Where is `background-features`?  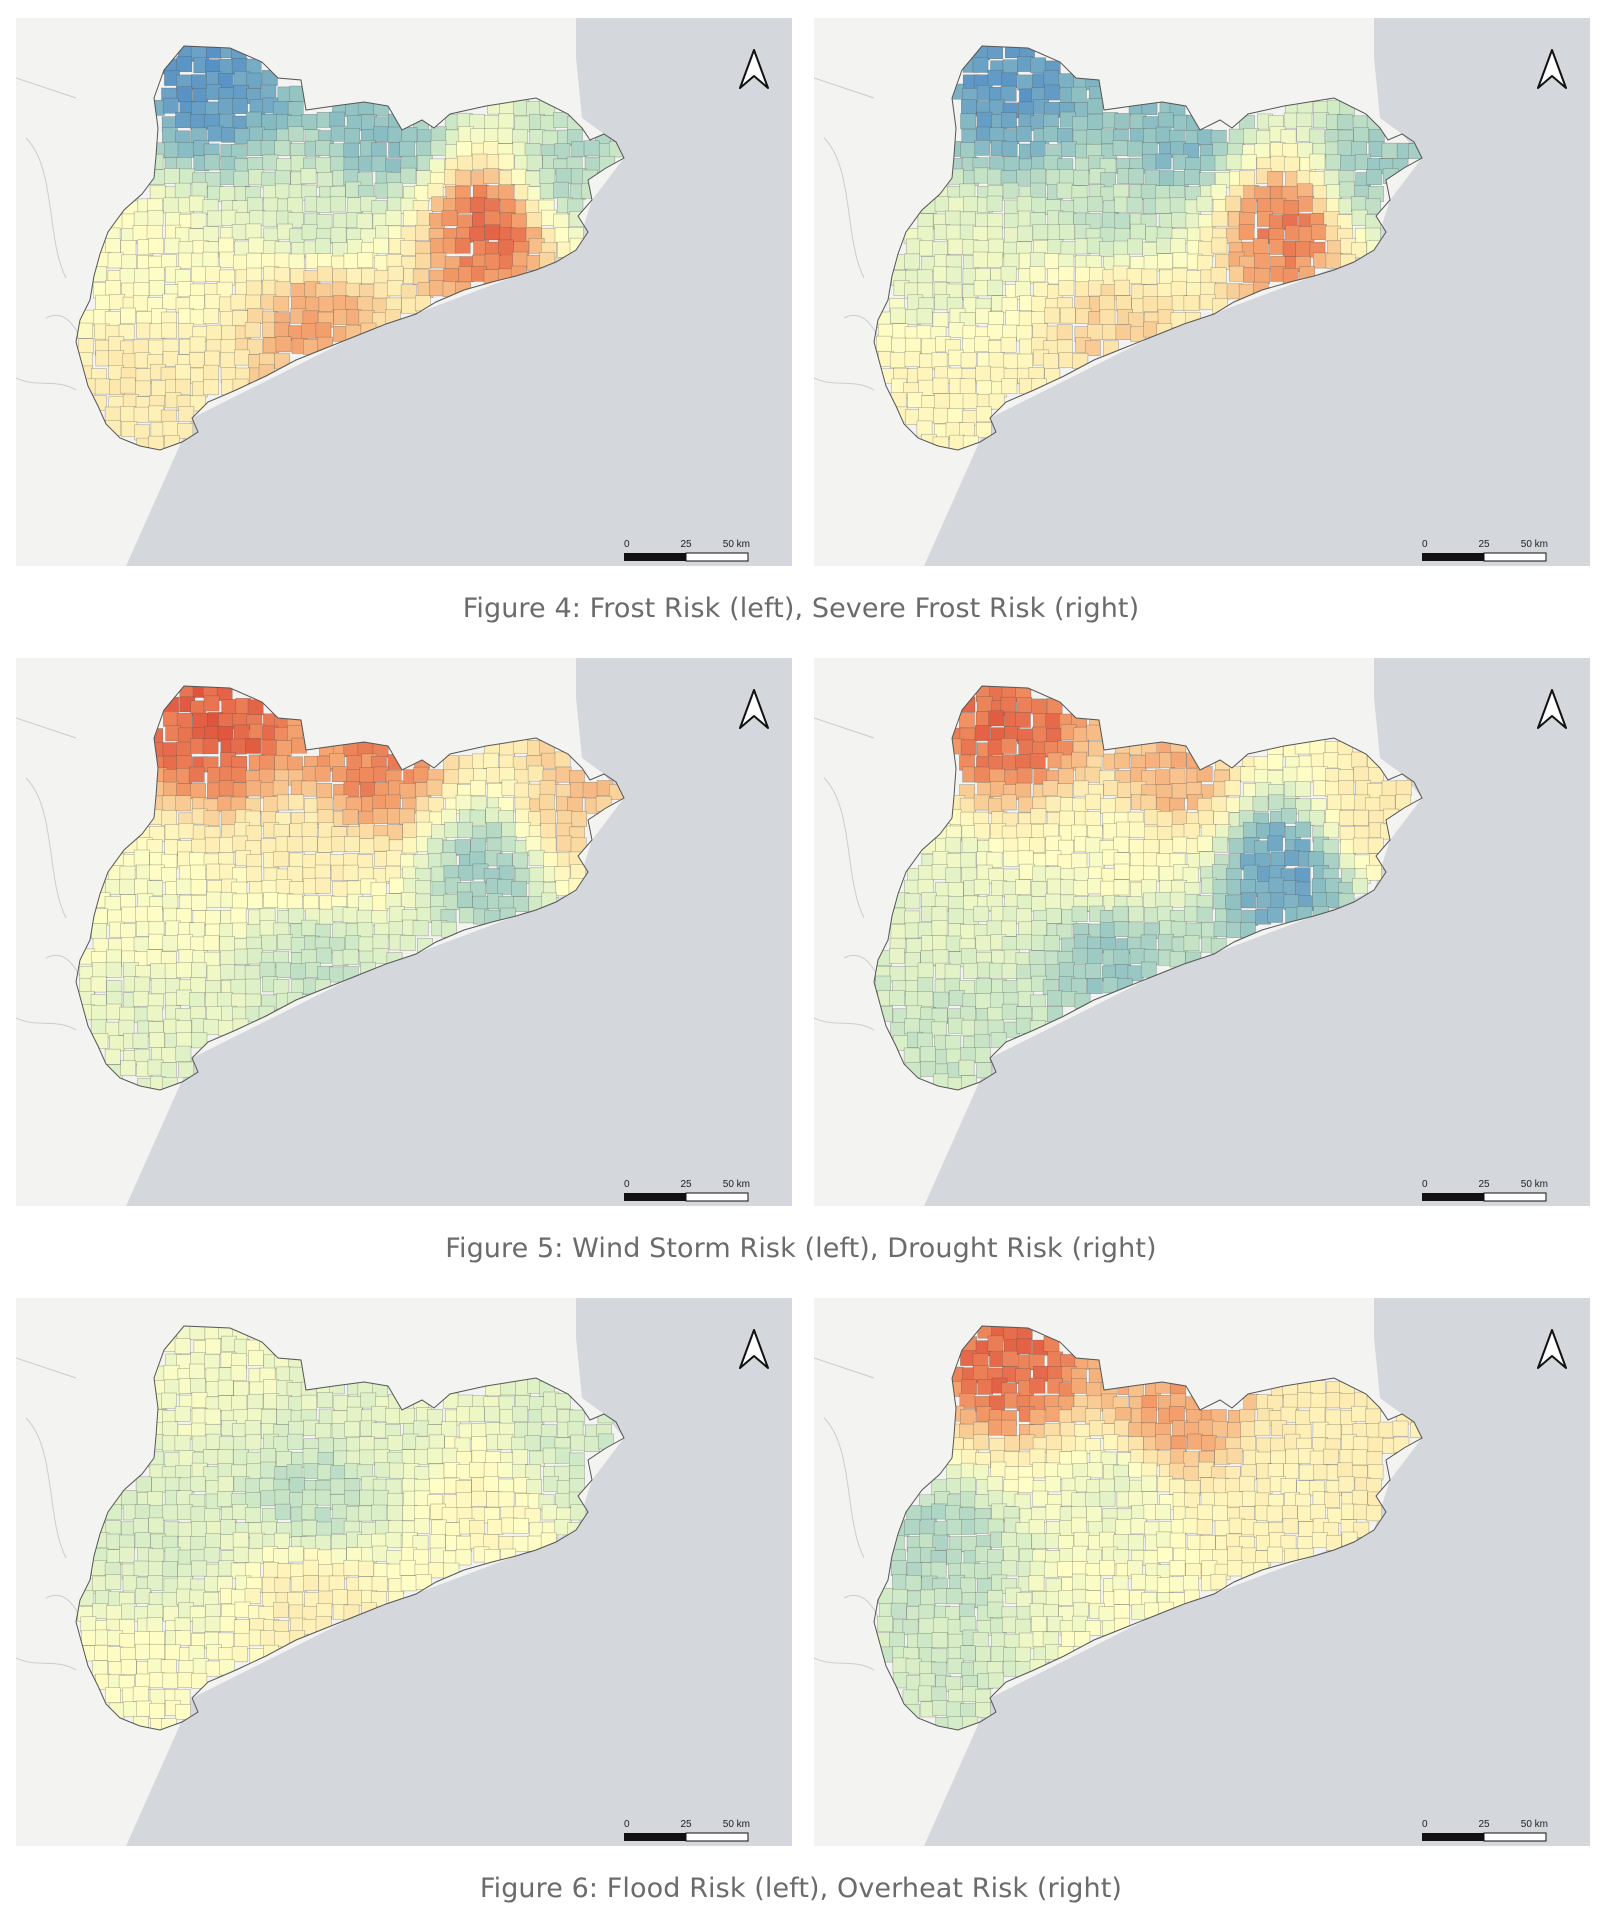 background-features is located at coordinates (51, 234).